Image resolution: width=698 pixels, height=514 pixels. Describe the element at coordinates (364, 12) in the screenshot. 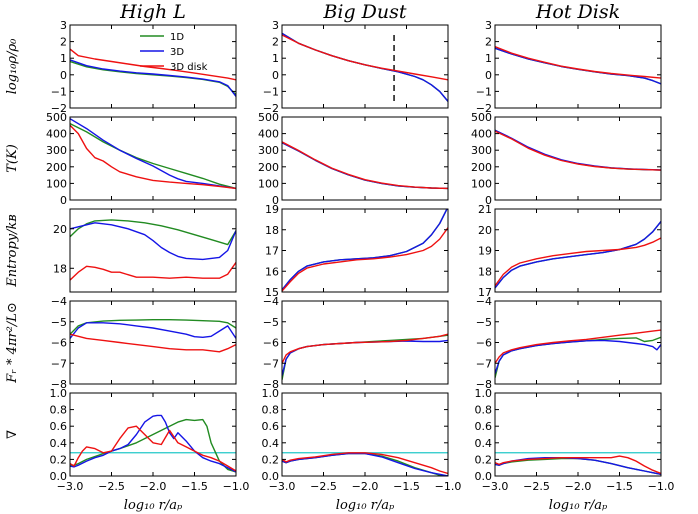

I see `column-title: Big Dust` at that location.